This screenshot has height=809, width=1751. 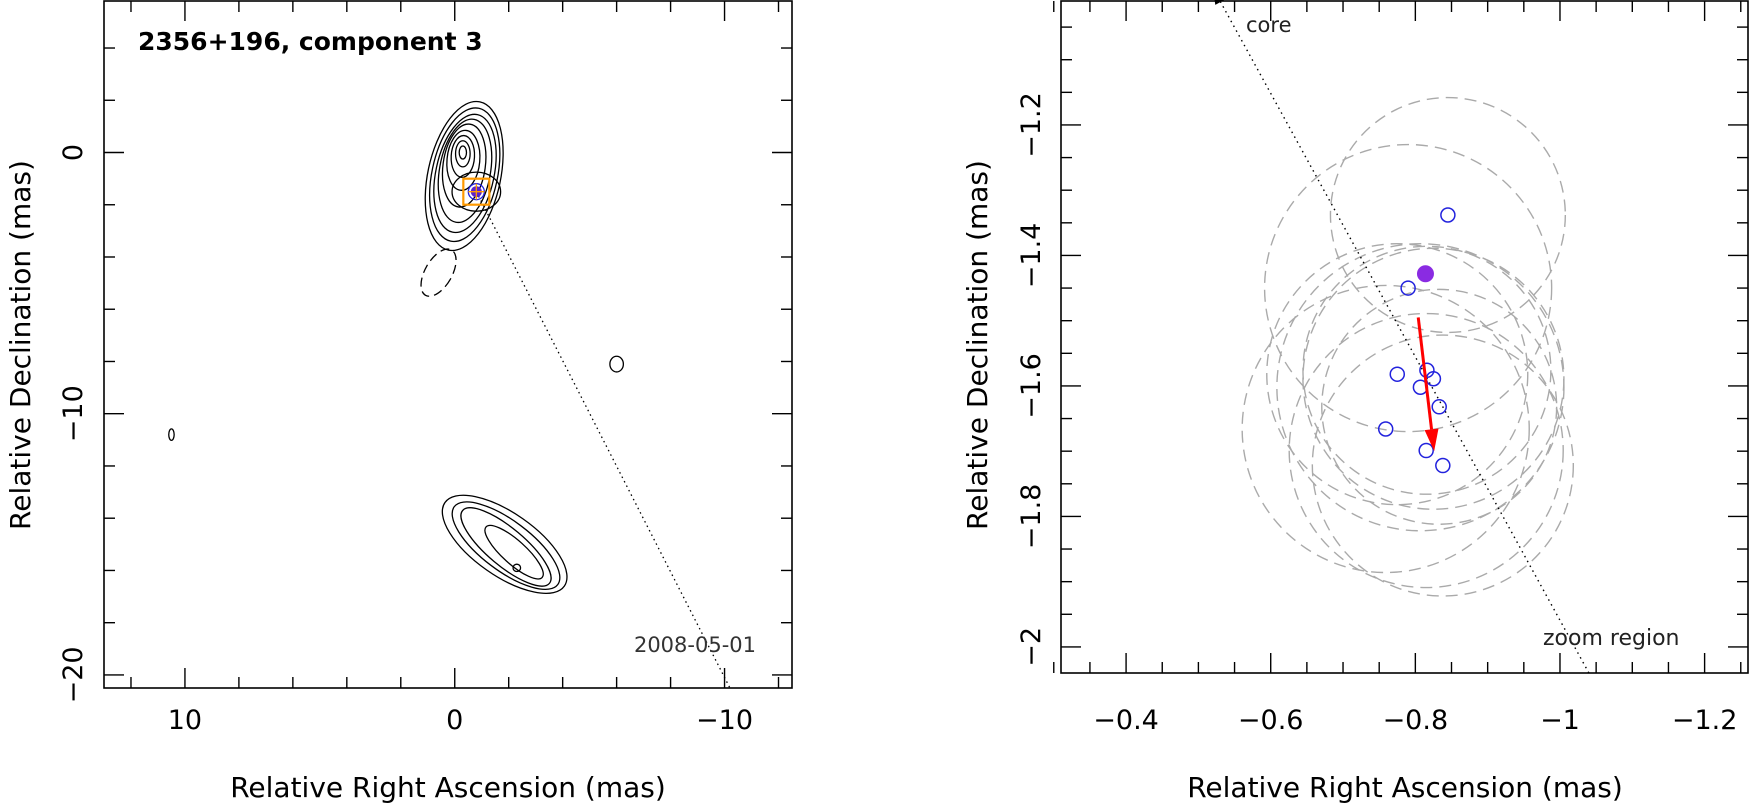 What do you see at coordinates (977, 345) in the screenshot?
I see `right-y-axis-label: Relative Declination (mas)` at bounding box center [977, 345].